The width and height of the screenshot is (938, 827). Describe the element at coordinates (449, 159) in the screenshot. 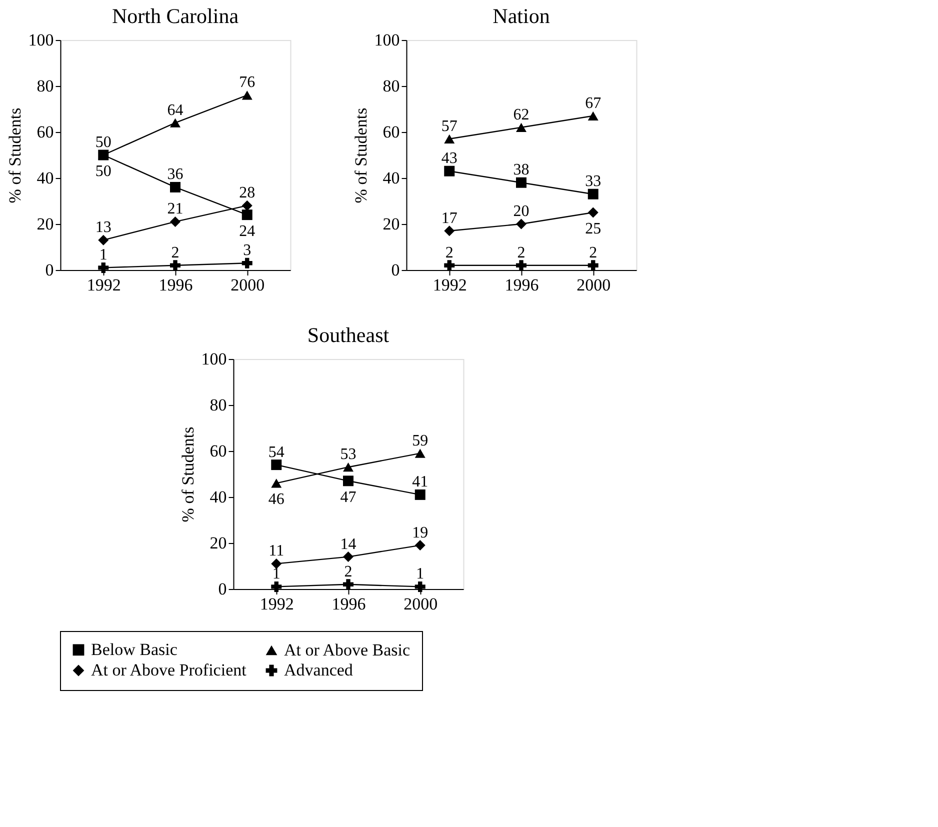

I see `data-label: 43` at that location.